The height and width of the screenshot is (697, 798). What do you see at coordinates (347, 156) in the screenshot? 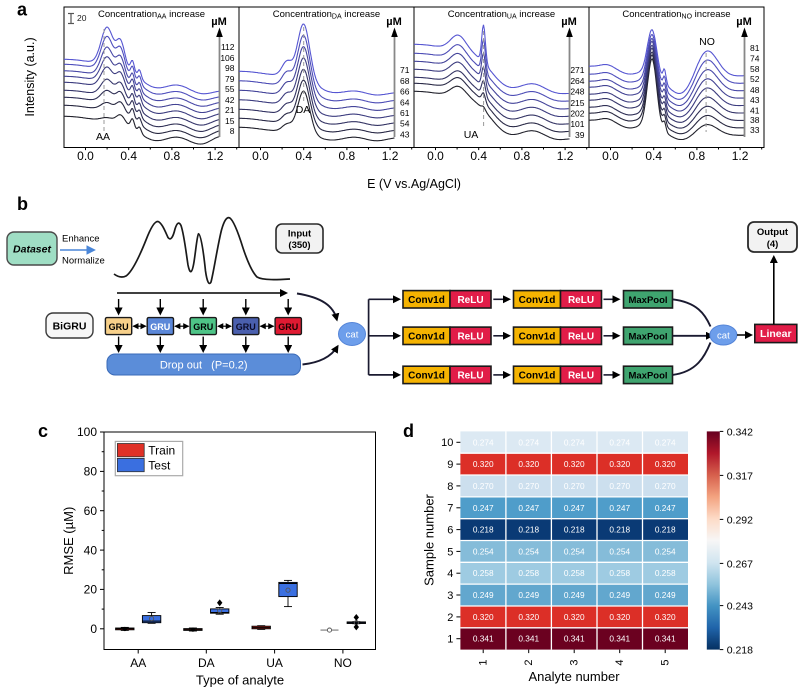
I see `svg-text: 0.8` at bounding box center [347, 156].